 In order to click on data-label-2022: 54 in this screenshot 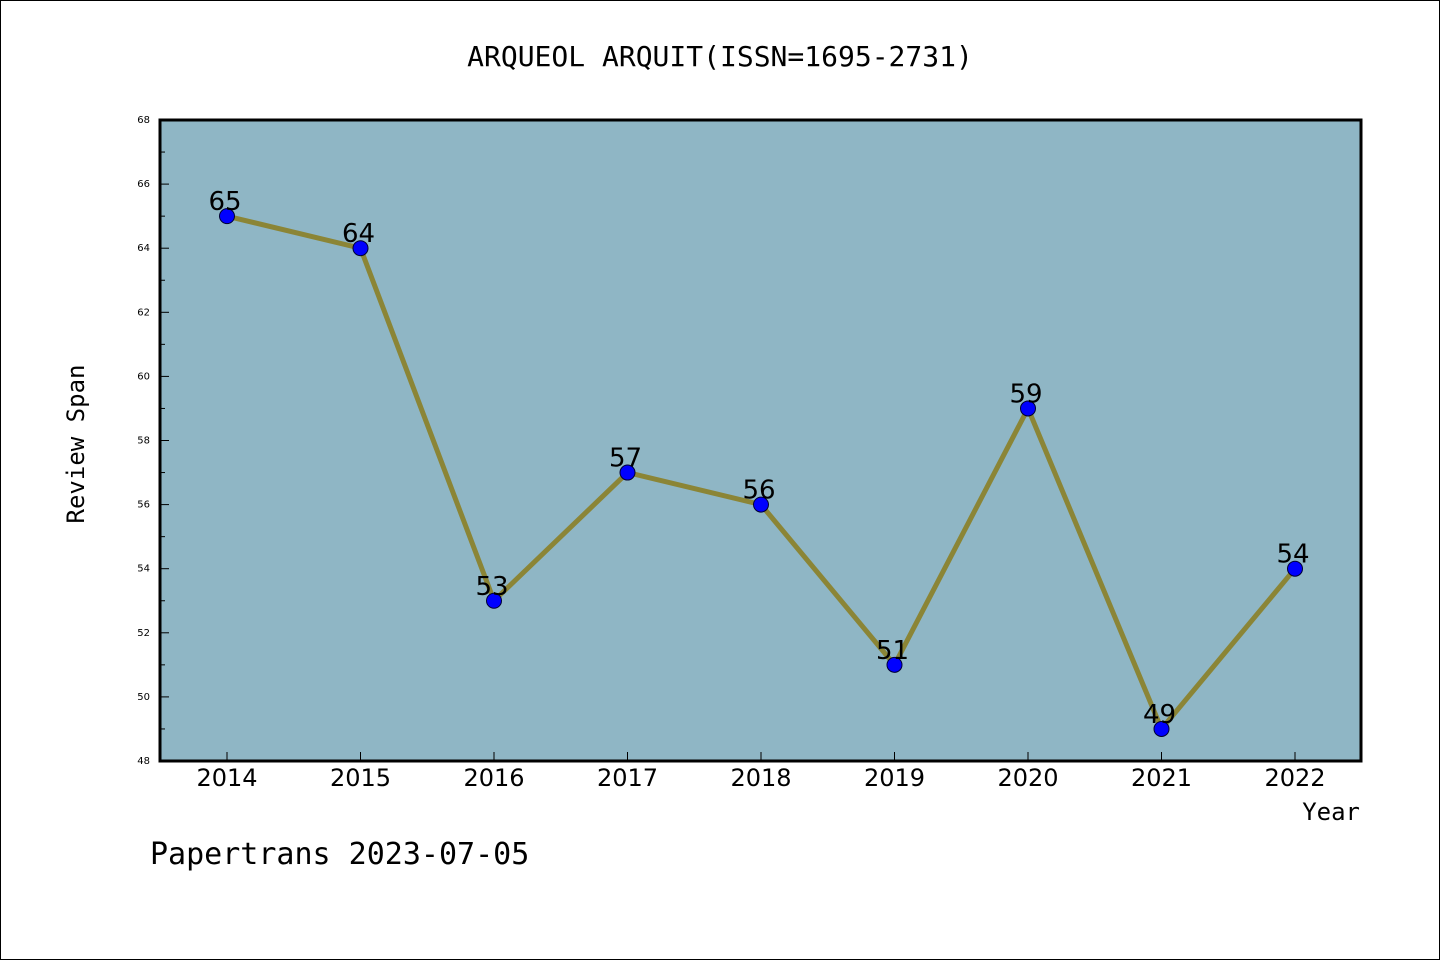, I will do `click(1292, 555)`.